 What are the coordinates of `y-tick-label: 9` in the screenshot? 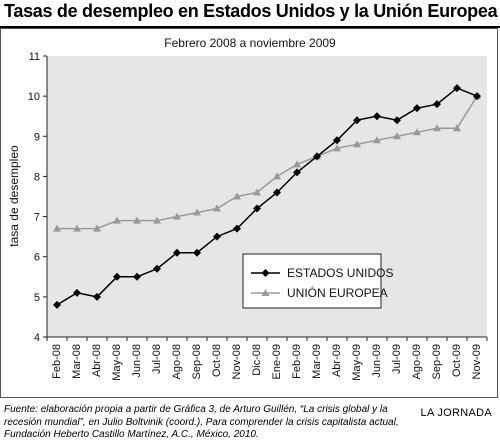 It's located at (37, 137).